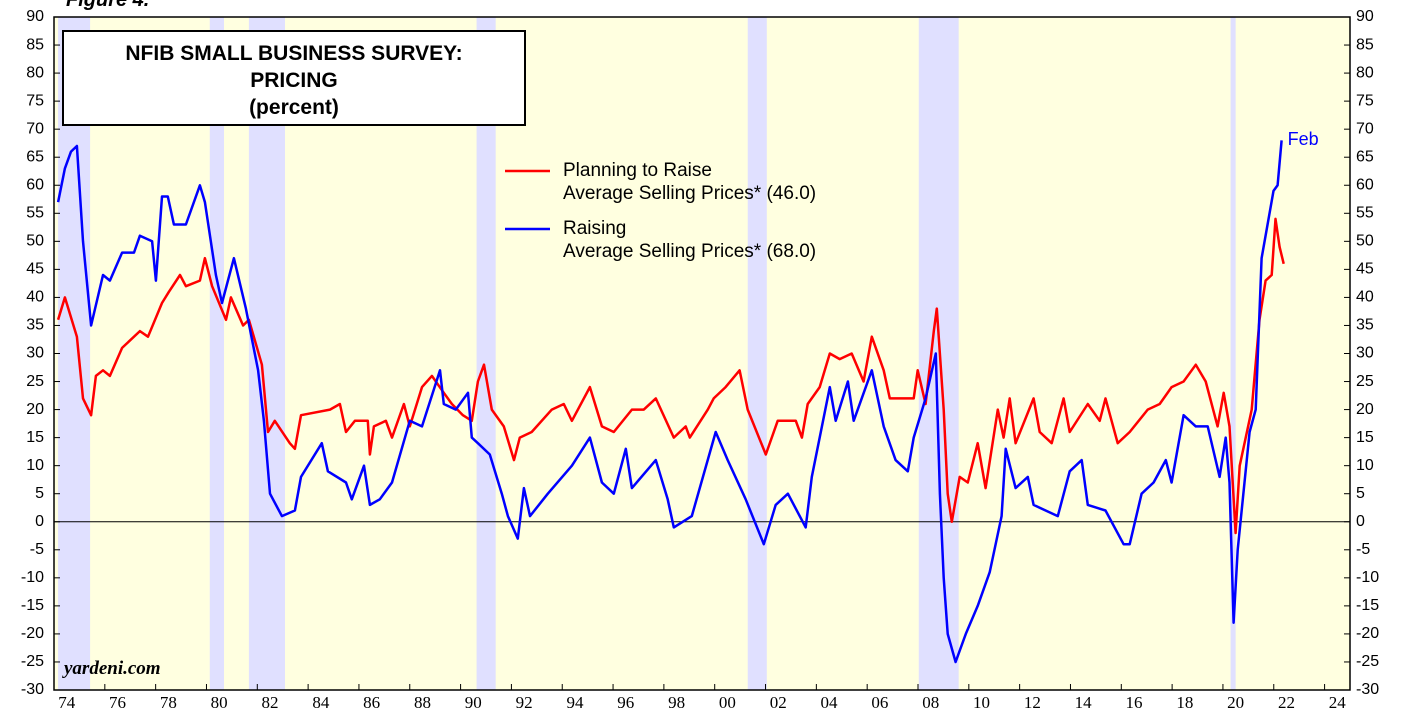 Image resolution: width=1419 pixels, height=721 pixels. What do you see at coordinates (32, 605) in the screenshot?
I see `y-tick-label: -15` at bounding box center [32, 605].